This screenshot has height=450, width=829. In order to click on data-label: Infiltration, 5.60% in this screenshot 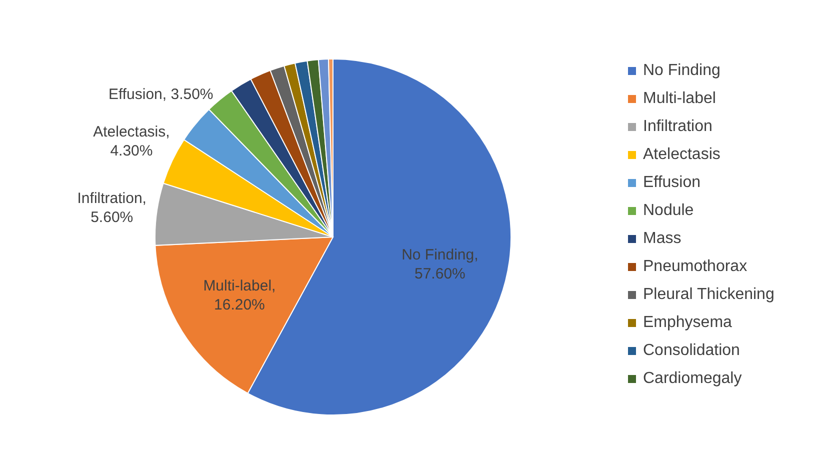, I will do `click(111, 208)`.